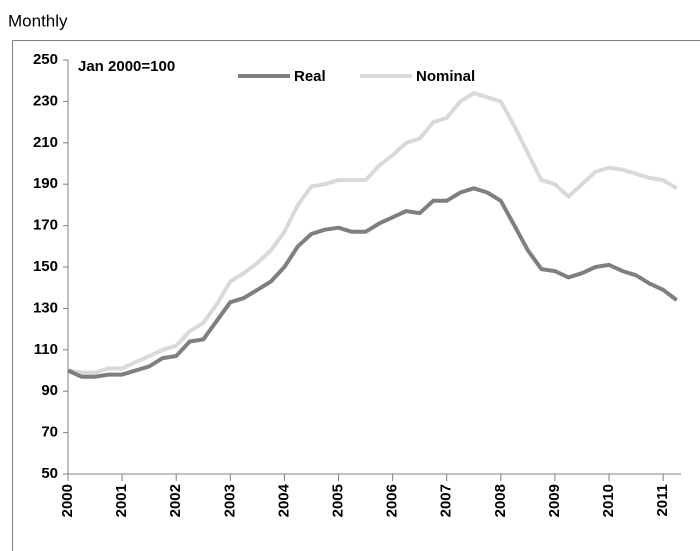  Describe the element at coordinates (38, 20) in the screenshot. I see `chart-title: Monthly` at that location.